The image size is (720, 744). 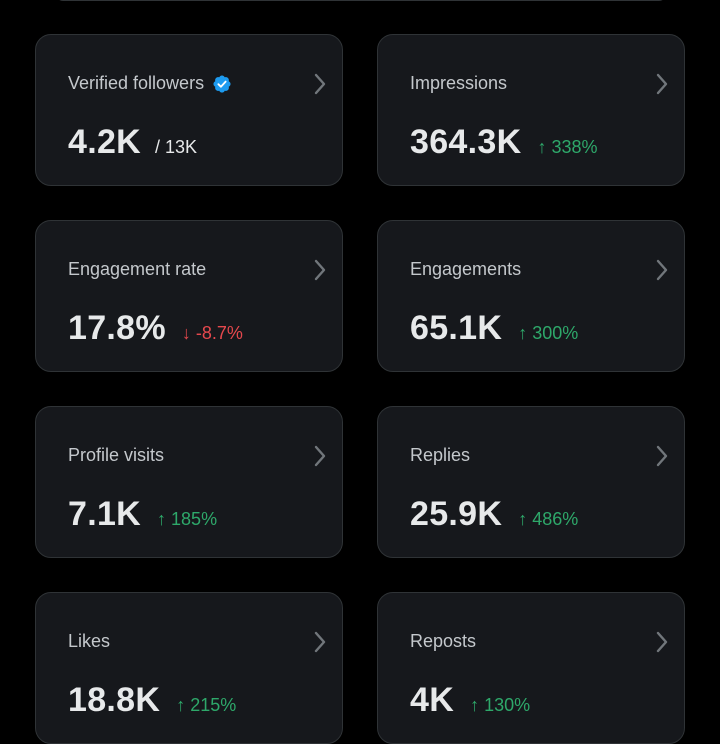 I want to click on card-label: Impressions, so click(x=459, y=83).